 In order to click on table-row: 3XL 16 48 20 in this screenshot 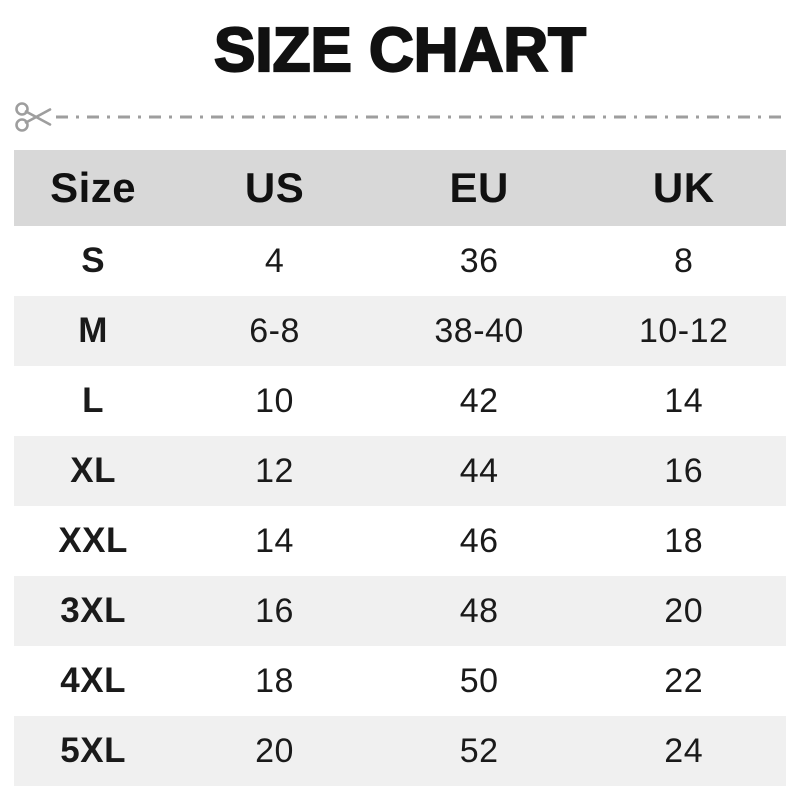, I will do `click(400, 611)`.